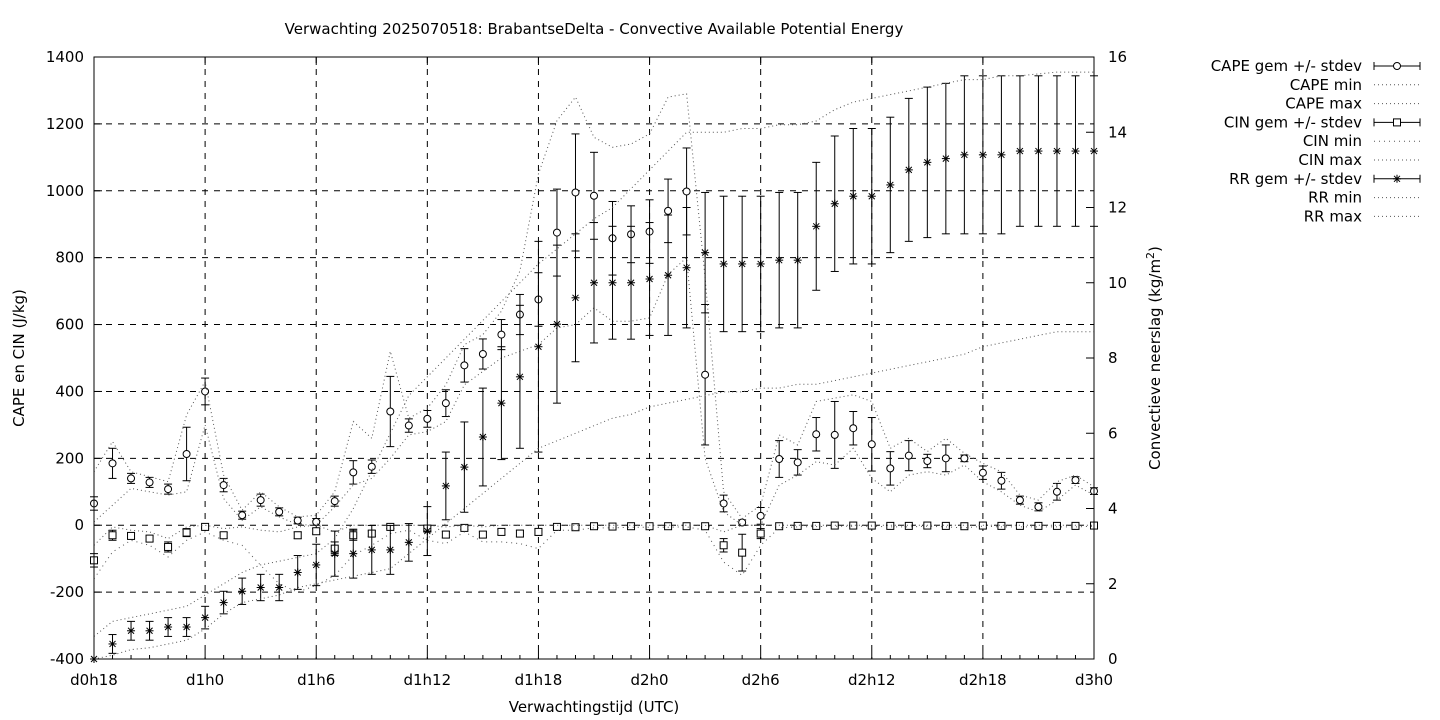 This screenshot has width=1440, height=720. I want to click on y-tick-label: 600, so click(69, 325).